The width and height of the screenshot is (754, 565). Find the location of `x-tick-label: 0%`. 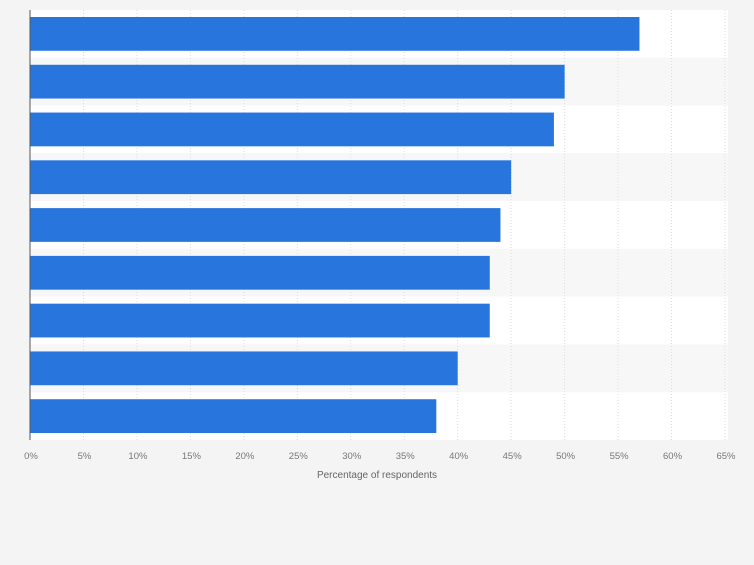

x-tick-label: 0% is located at coordinates (31, 456).